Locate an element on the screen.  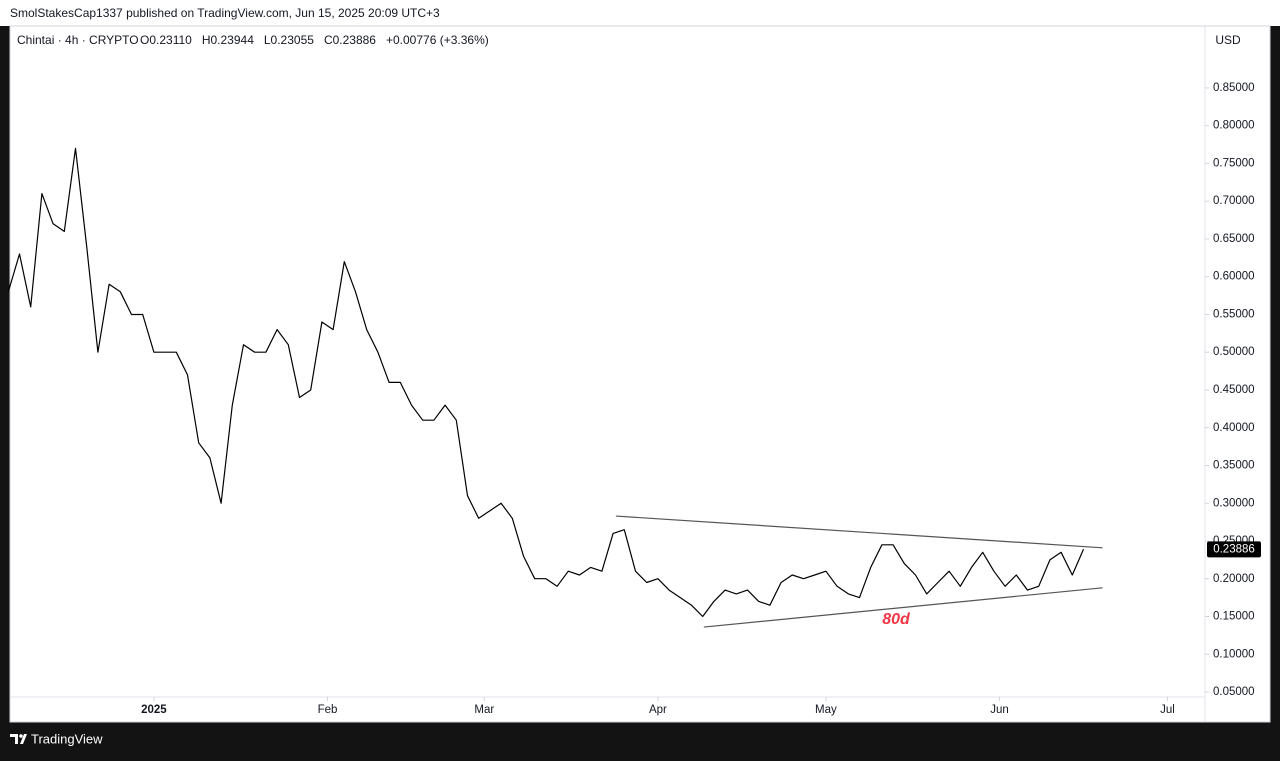
x-tick-label: Feb is located at coordinates (328, 710).